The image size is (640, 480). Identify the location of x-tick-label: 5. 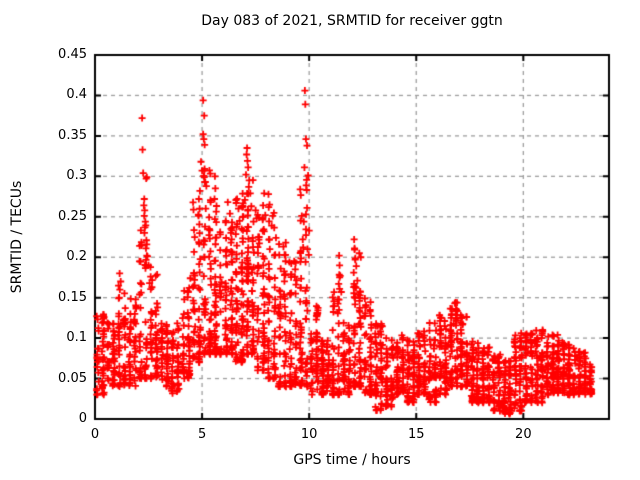
(202, 434).